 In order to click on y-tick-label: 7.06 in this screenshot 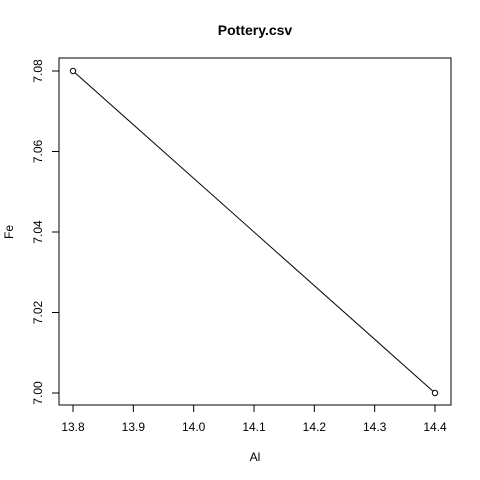, I will do `click(38, 151)`.